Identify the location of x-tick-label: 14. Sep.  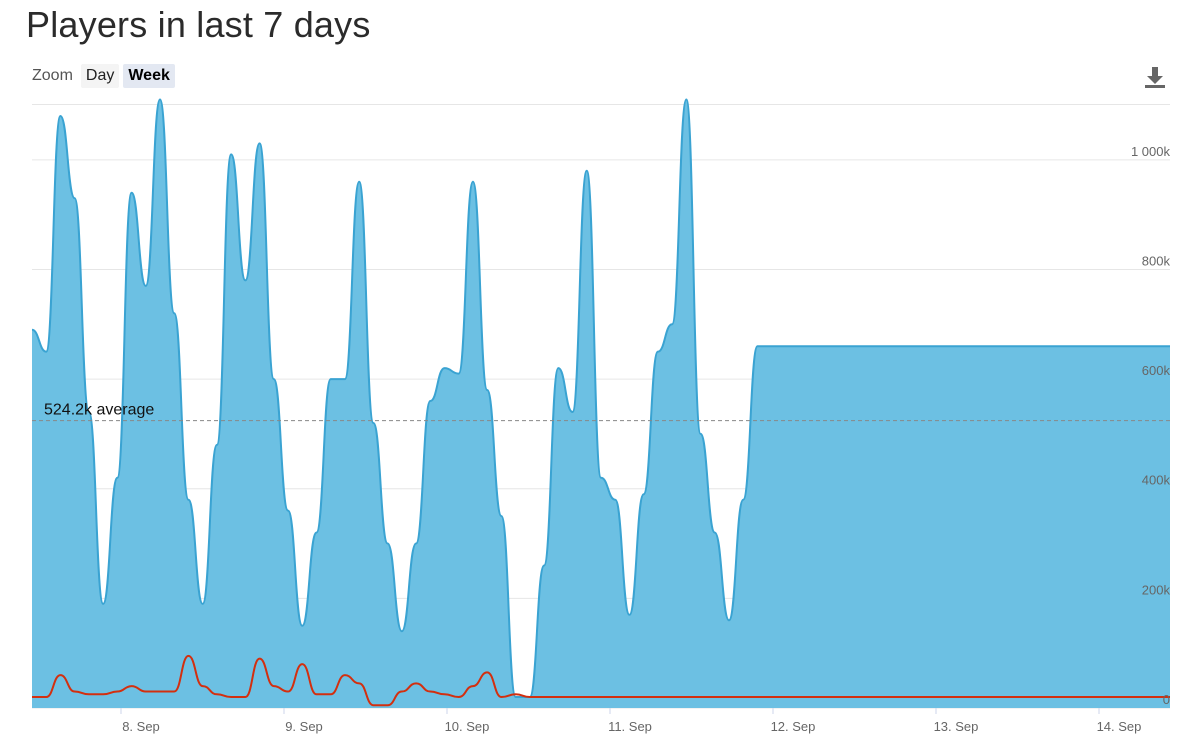
(1119, 726).